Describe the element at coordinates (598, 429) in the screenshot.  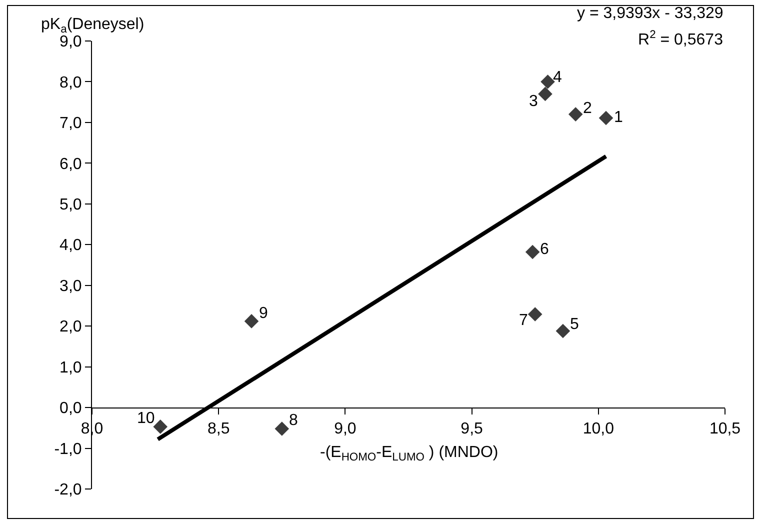
I see `x-tick-label: 10,0` at that location.